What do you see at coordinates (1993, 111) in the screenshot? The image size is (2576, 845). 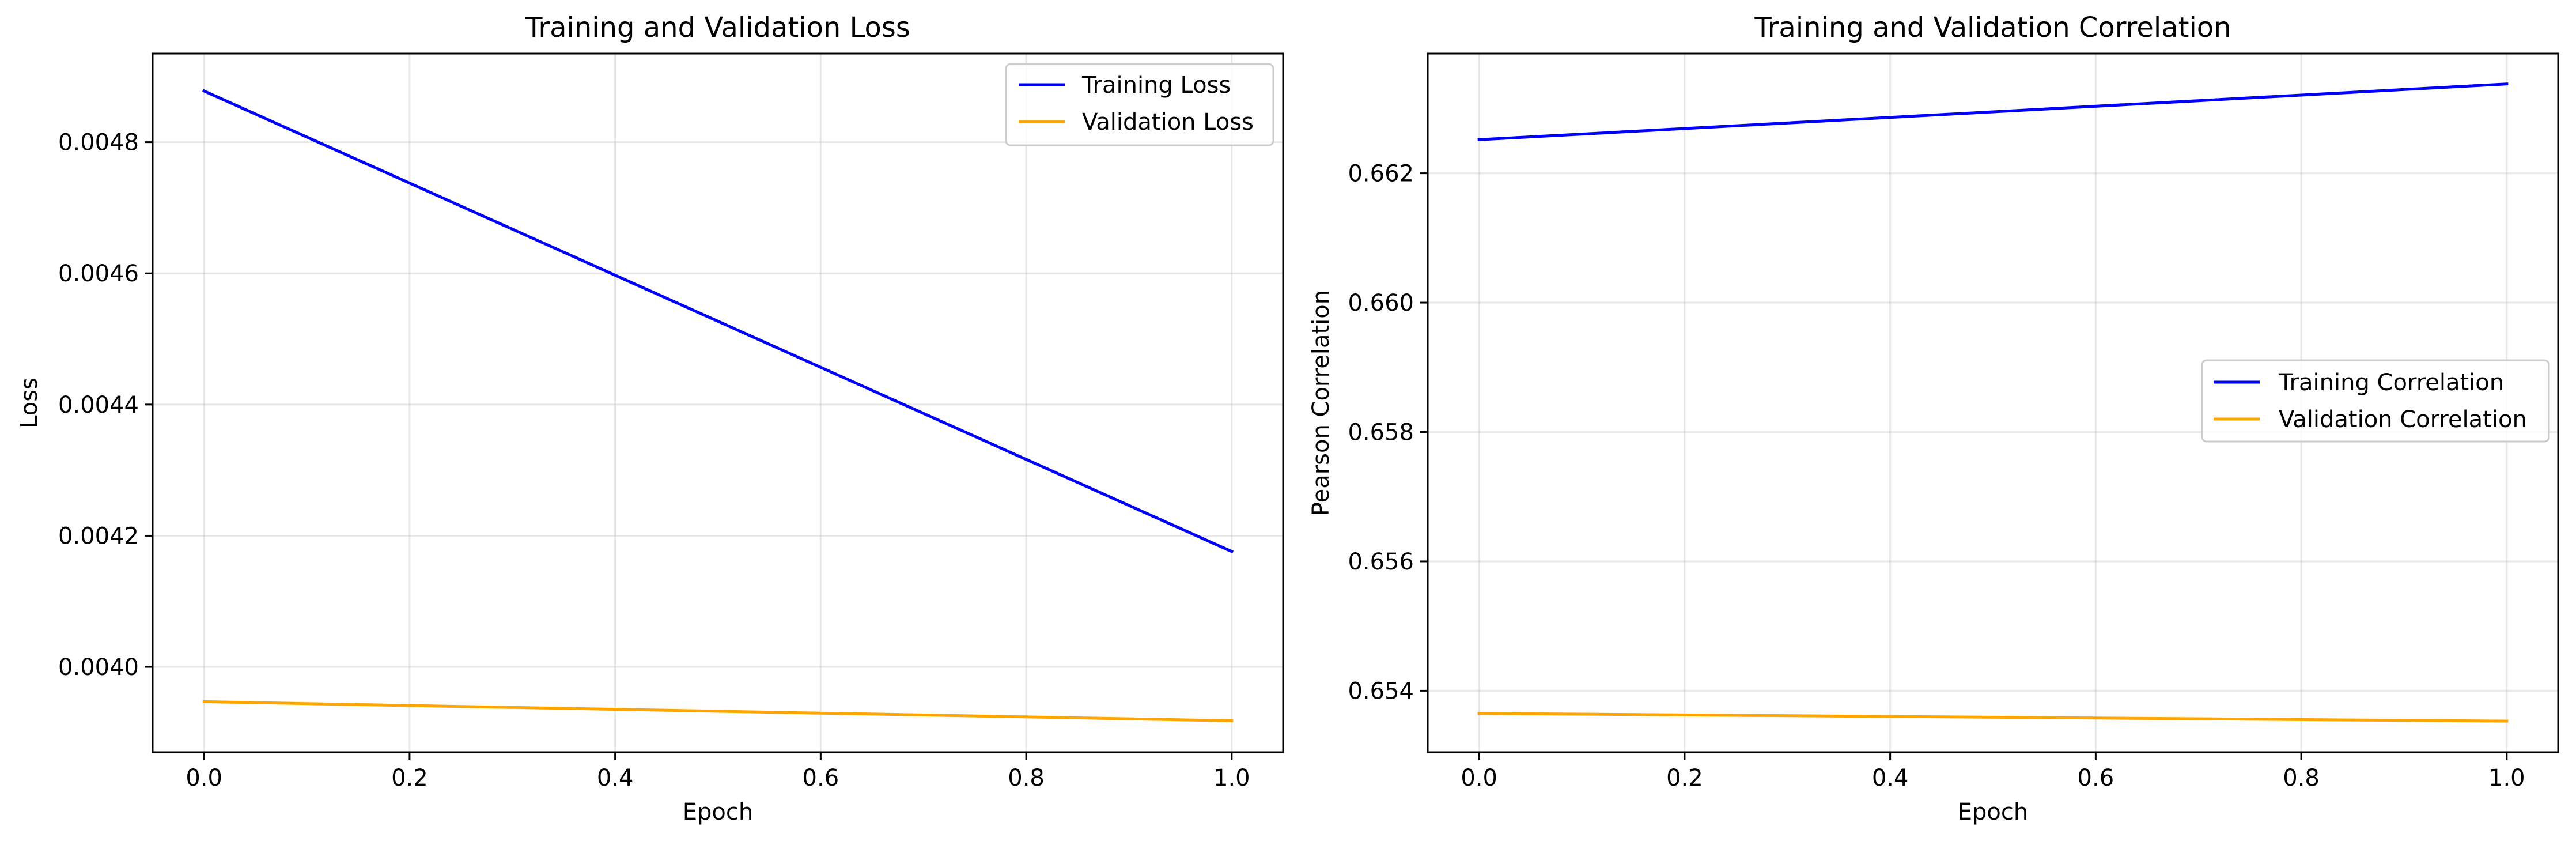 I see `series-line-training-correlation` at bounding box center [1993, 111].